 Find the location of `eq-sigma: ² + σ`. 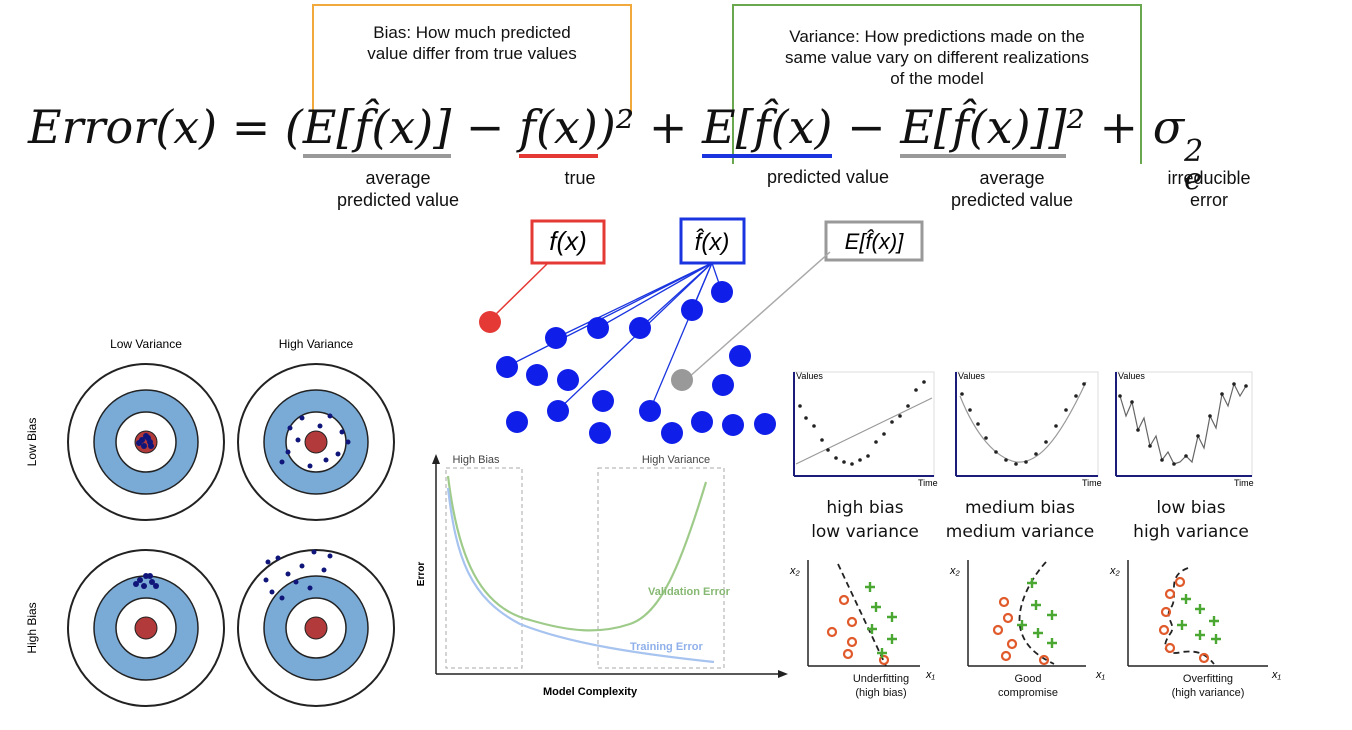

eq-sigma: ² + σ is located at coordinates (1125, 127).